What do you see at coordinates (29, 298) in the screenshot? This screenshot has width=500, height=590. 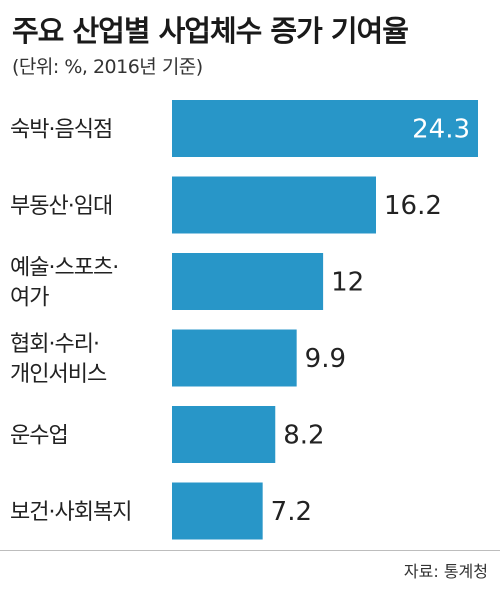 I see `category-label-2-line-1: 여가` at bounding box center [29, 298].